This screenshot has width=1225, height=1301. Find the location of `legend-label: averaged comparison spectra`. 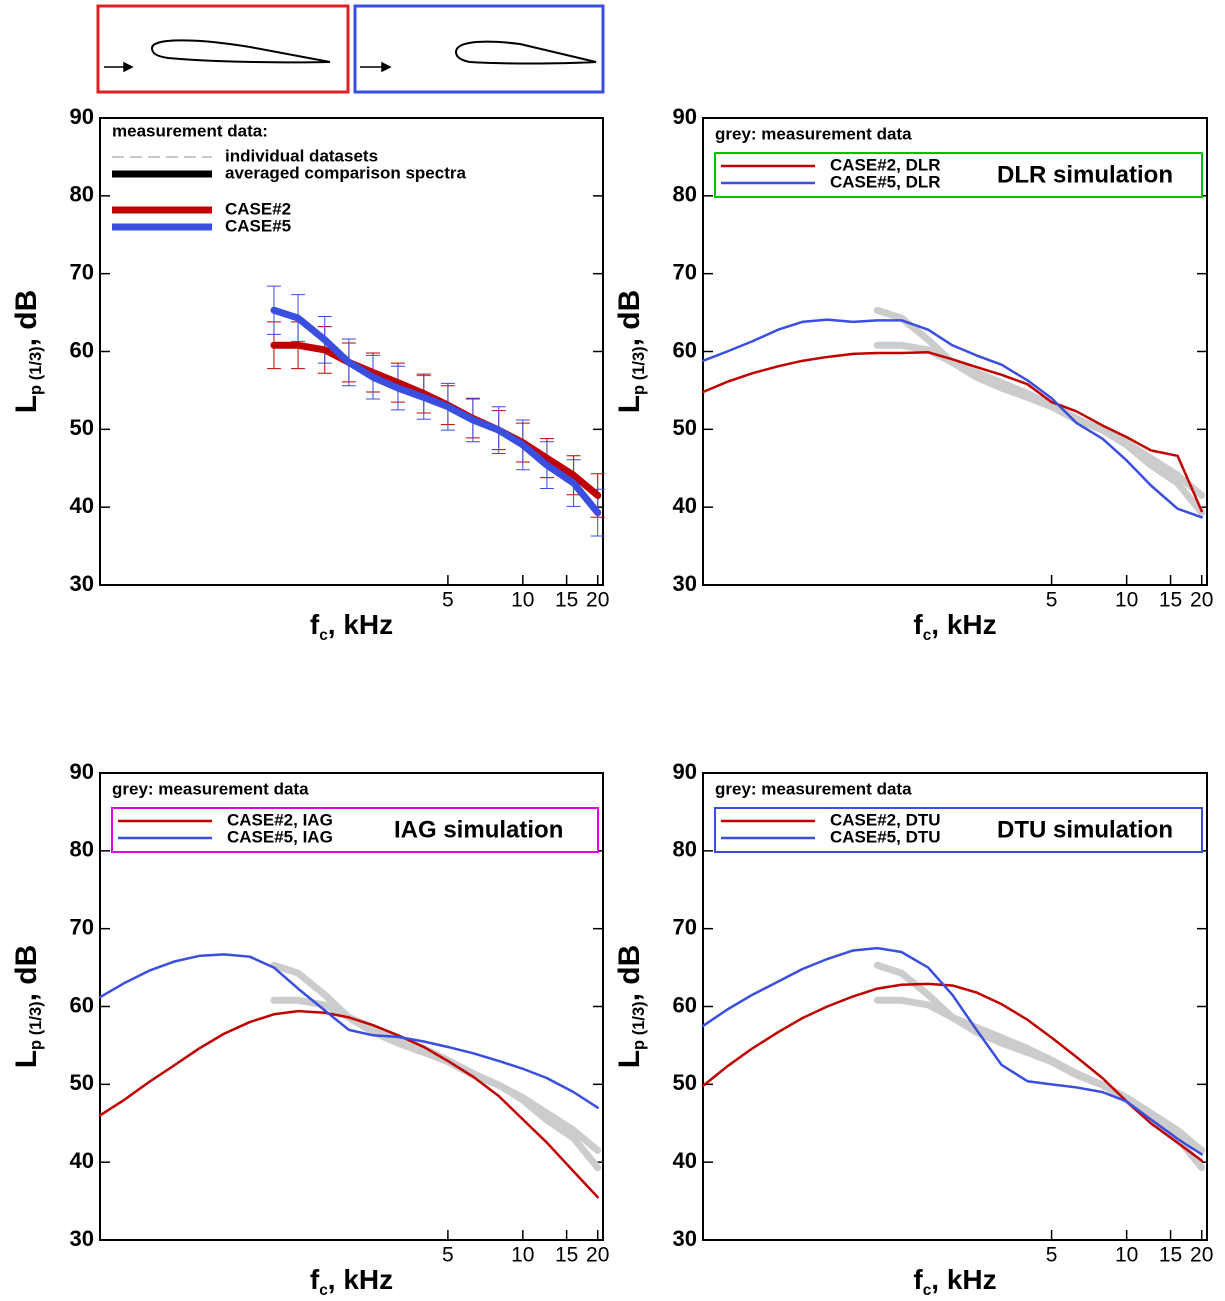

legend-label: averaged comparison spectra is located at coordinates (345, 172).